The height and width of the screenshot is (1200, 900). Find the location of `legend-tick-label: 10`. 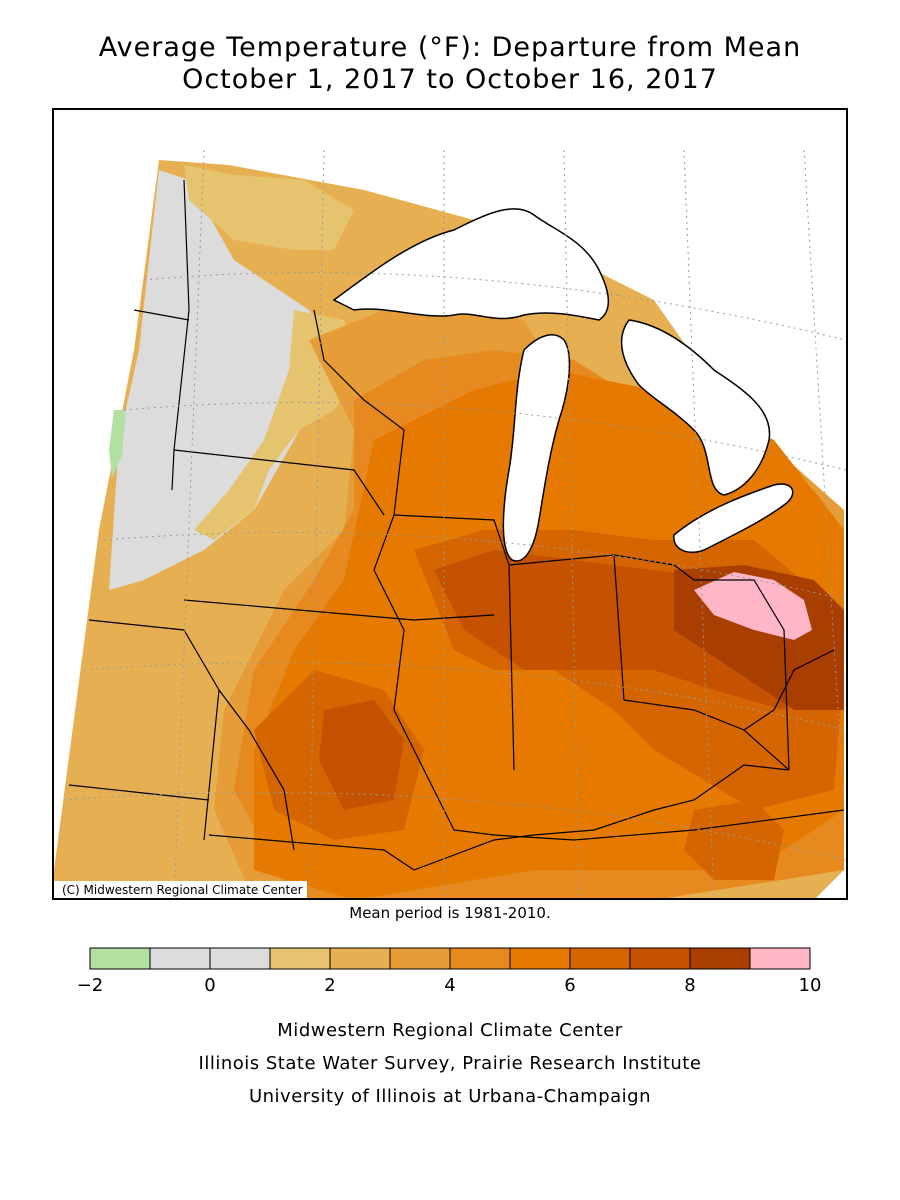

legend-tick-label: 10 is located at coordinates (810, 985).